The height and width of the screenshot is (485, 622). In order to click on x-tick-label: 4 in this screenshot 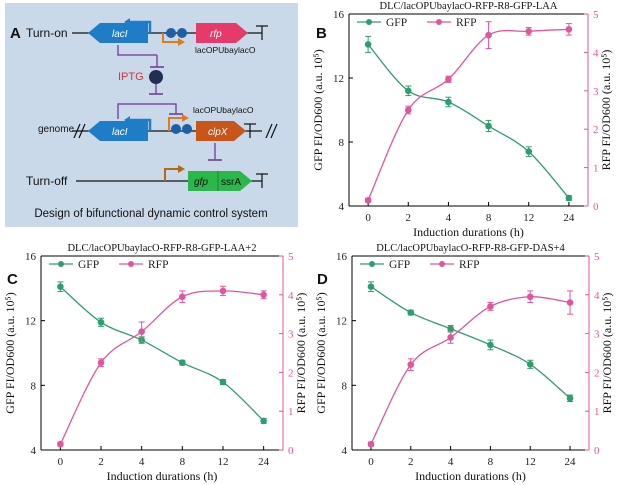, I will do `click(449, 218)`.